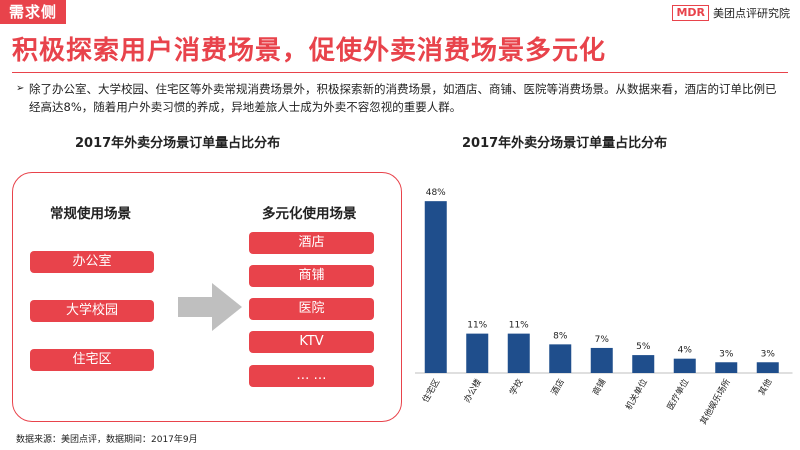  I want to click on title-divider, so click(400, 72).